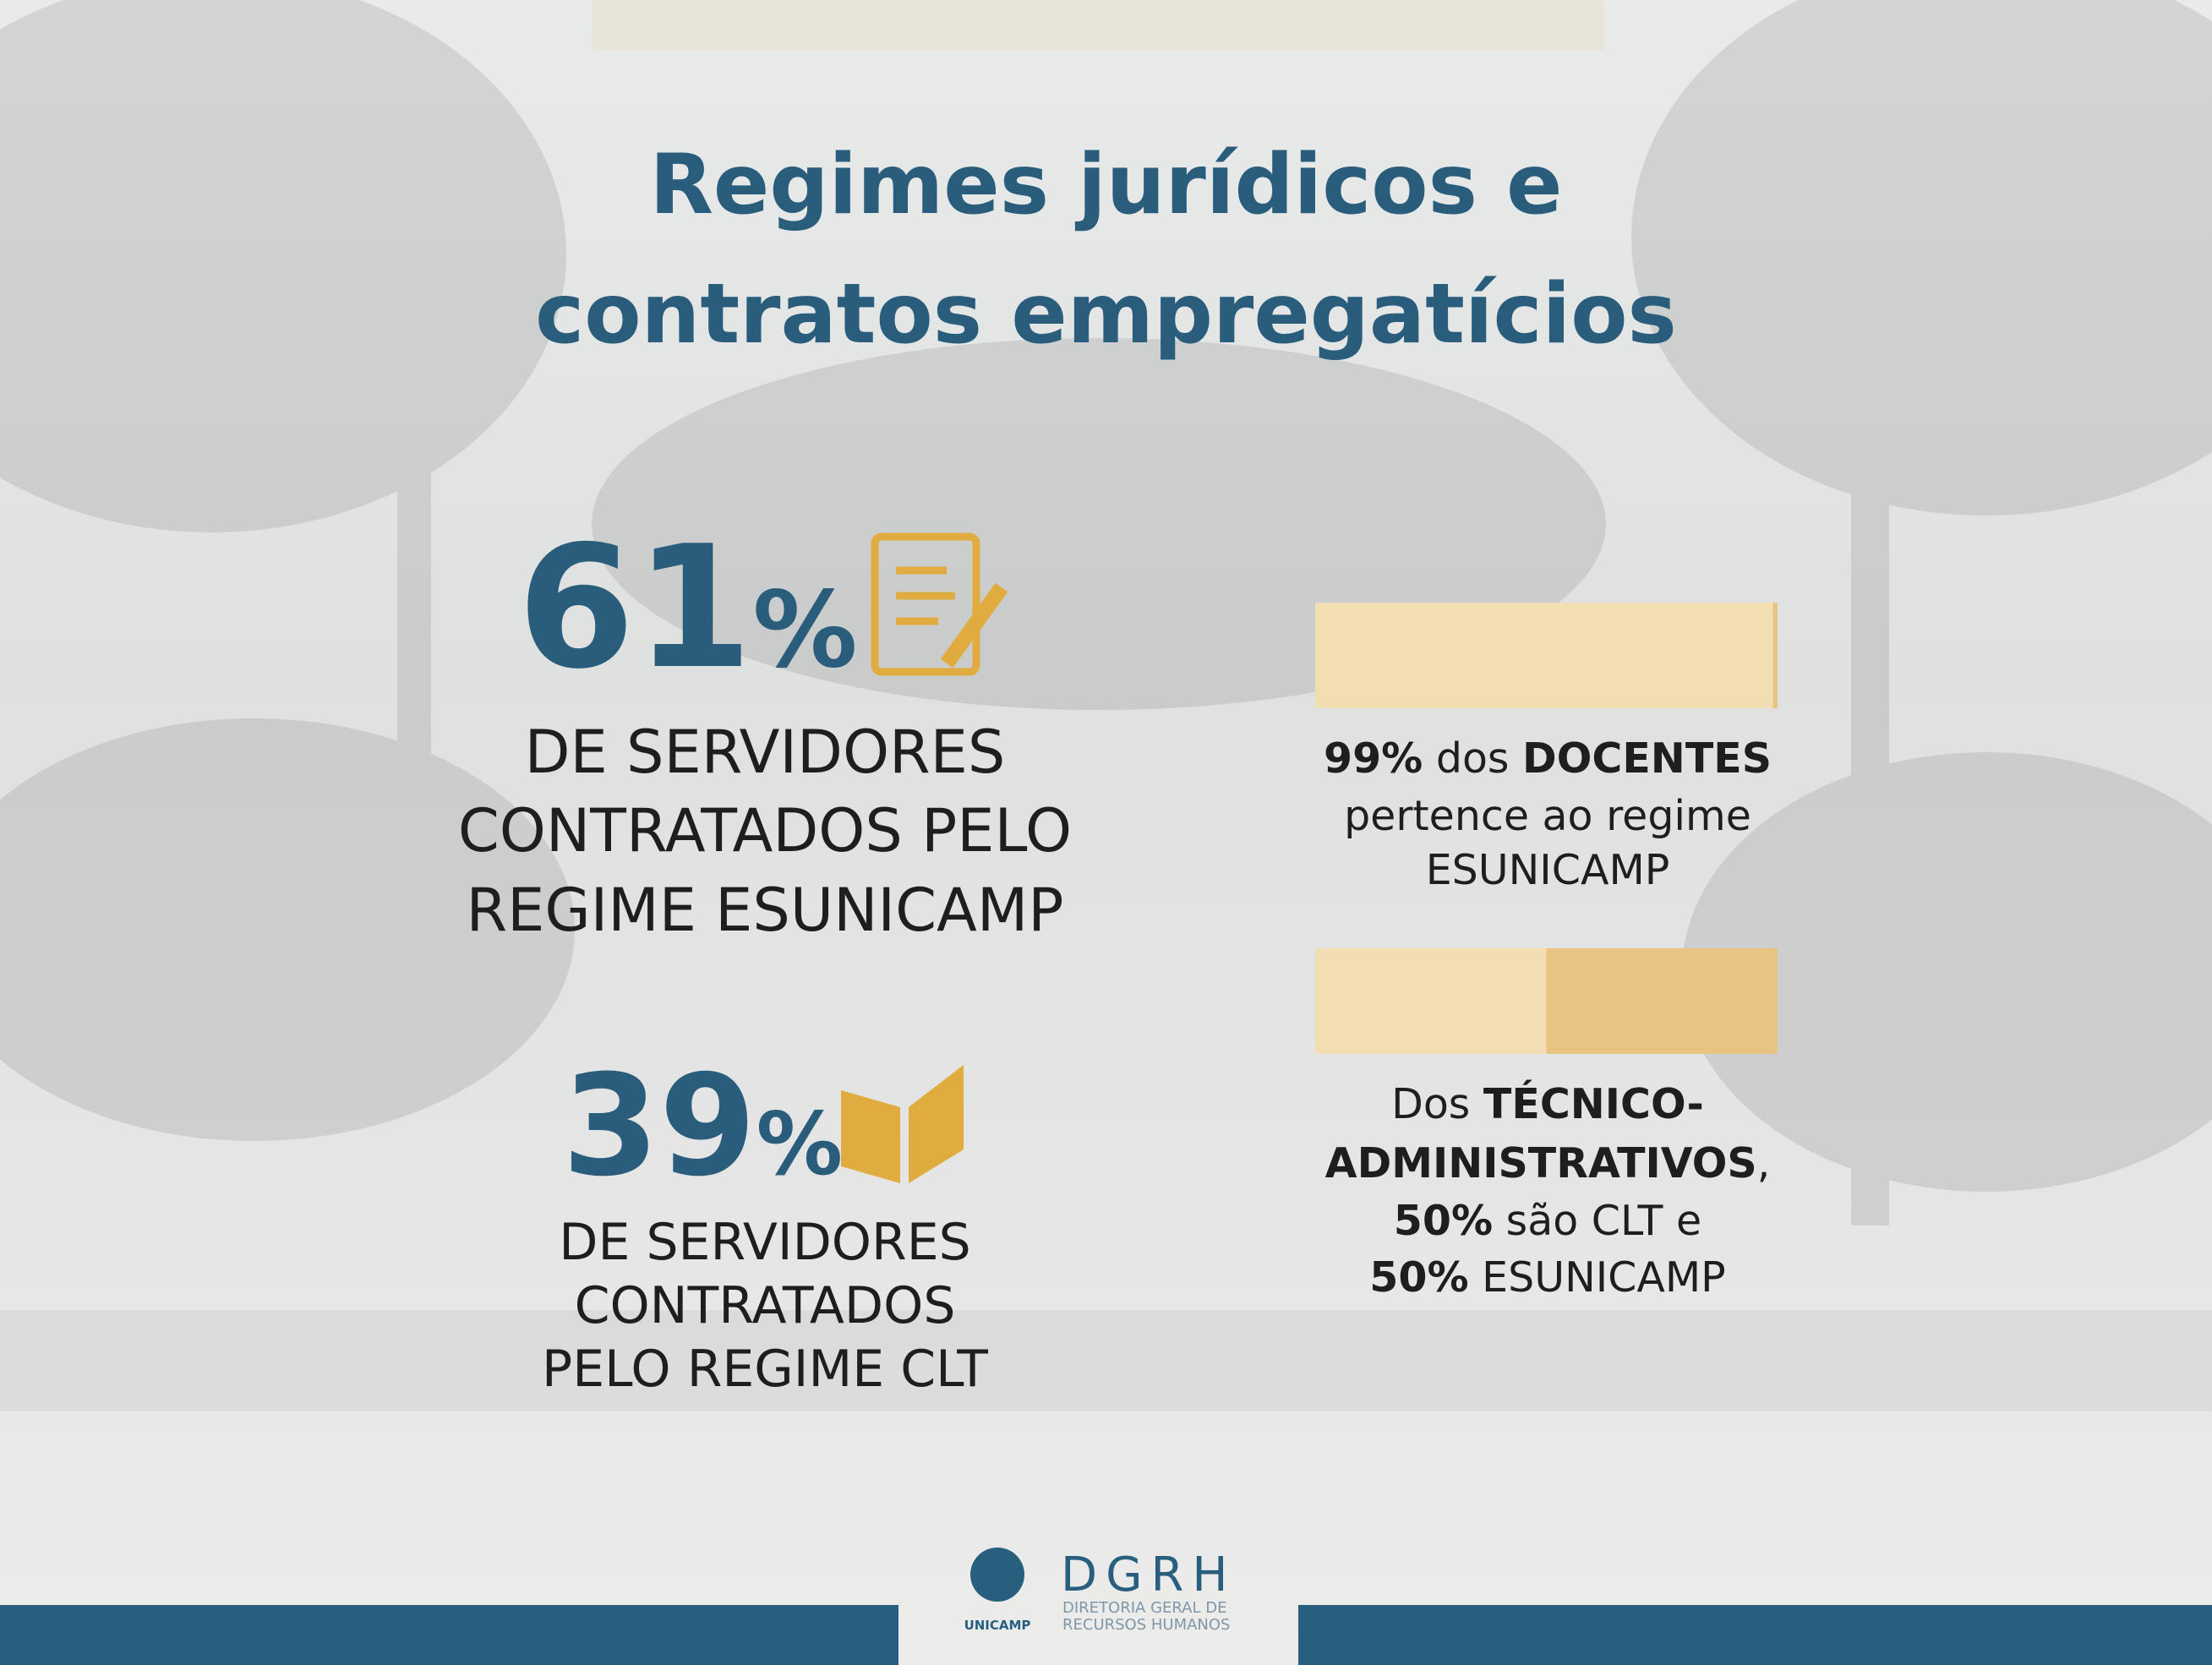 This screenshot has height=1665, width=2212. I want to click on book-icon, so click(902, 1124).